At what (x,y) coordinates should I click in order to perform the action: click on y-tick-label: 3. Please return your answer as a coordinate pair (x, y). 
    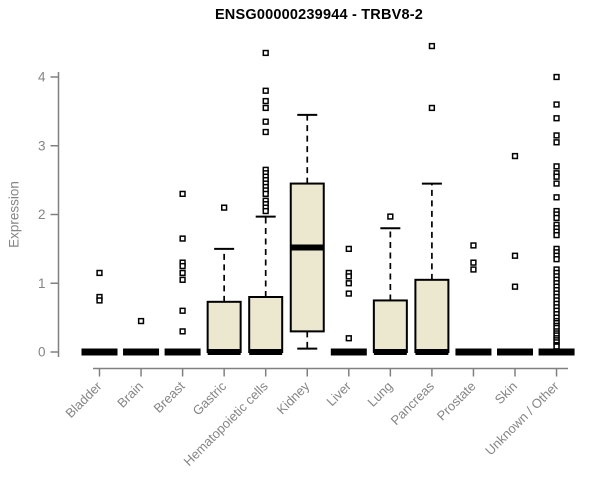
    Looking at the image, I should click on (42, 145).